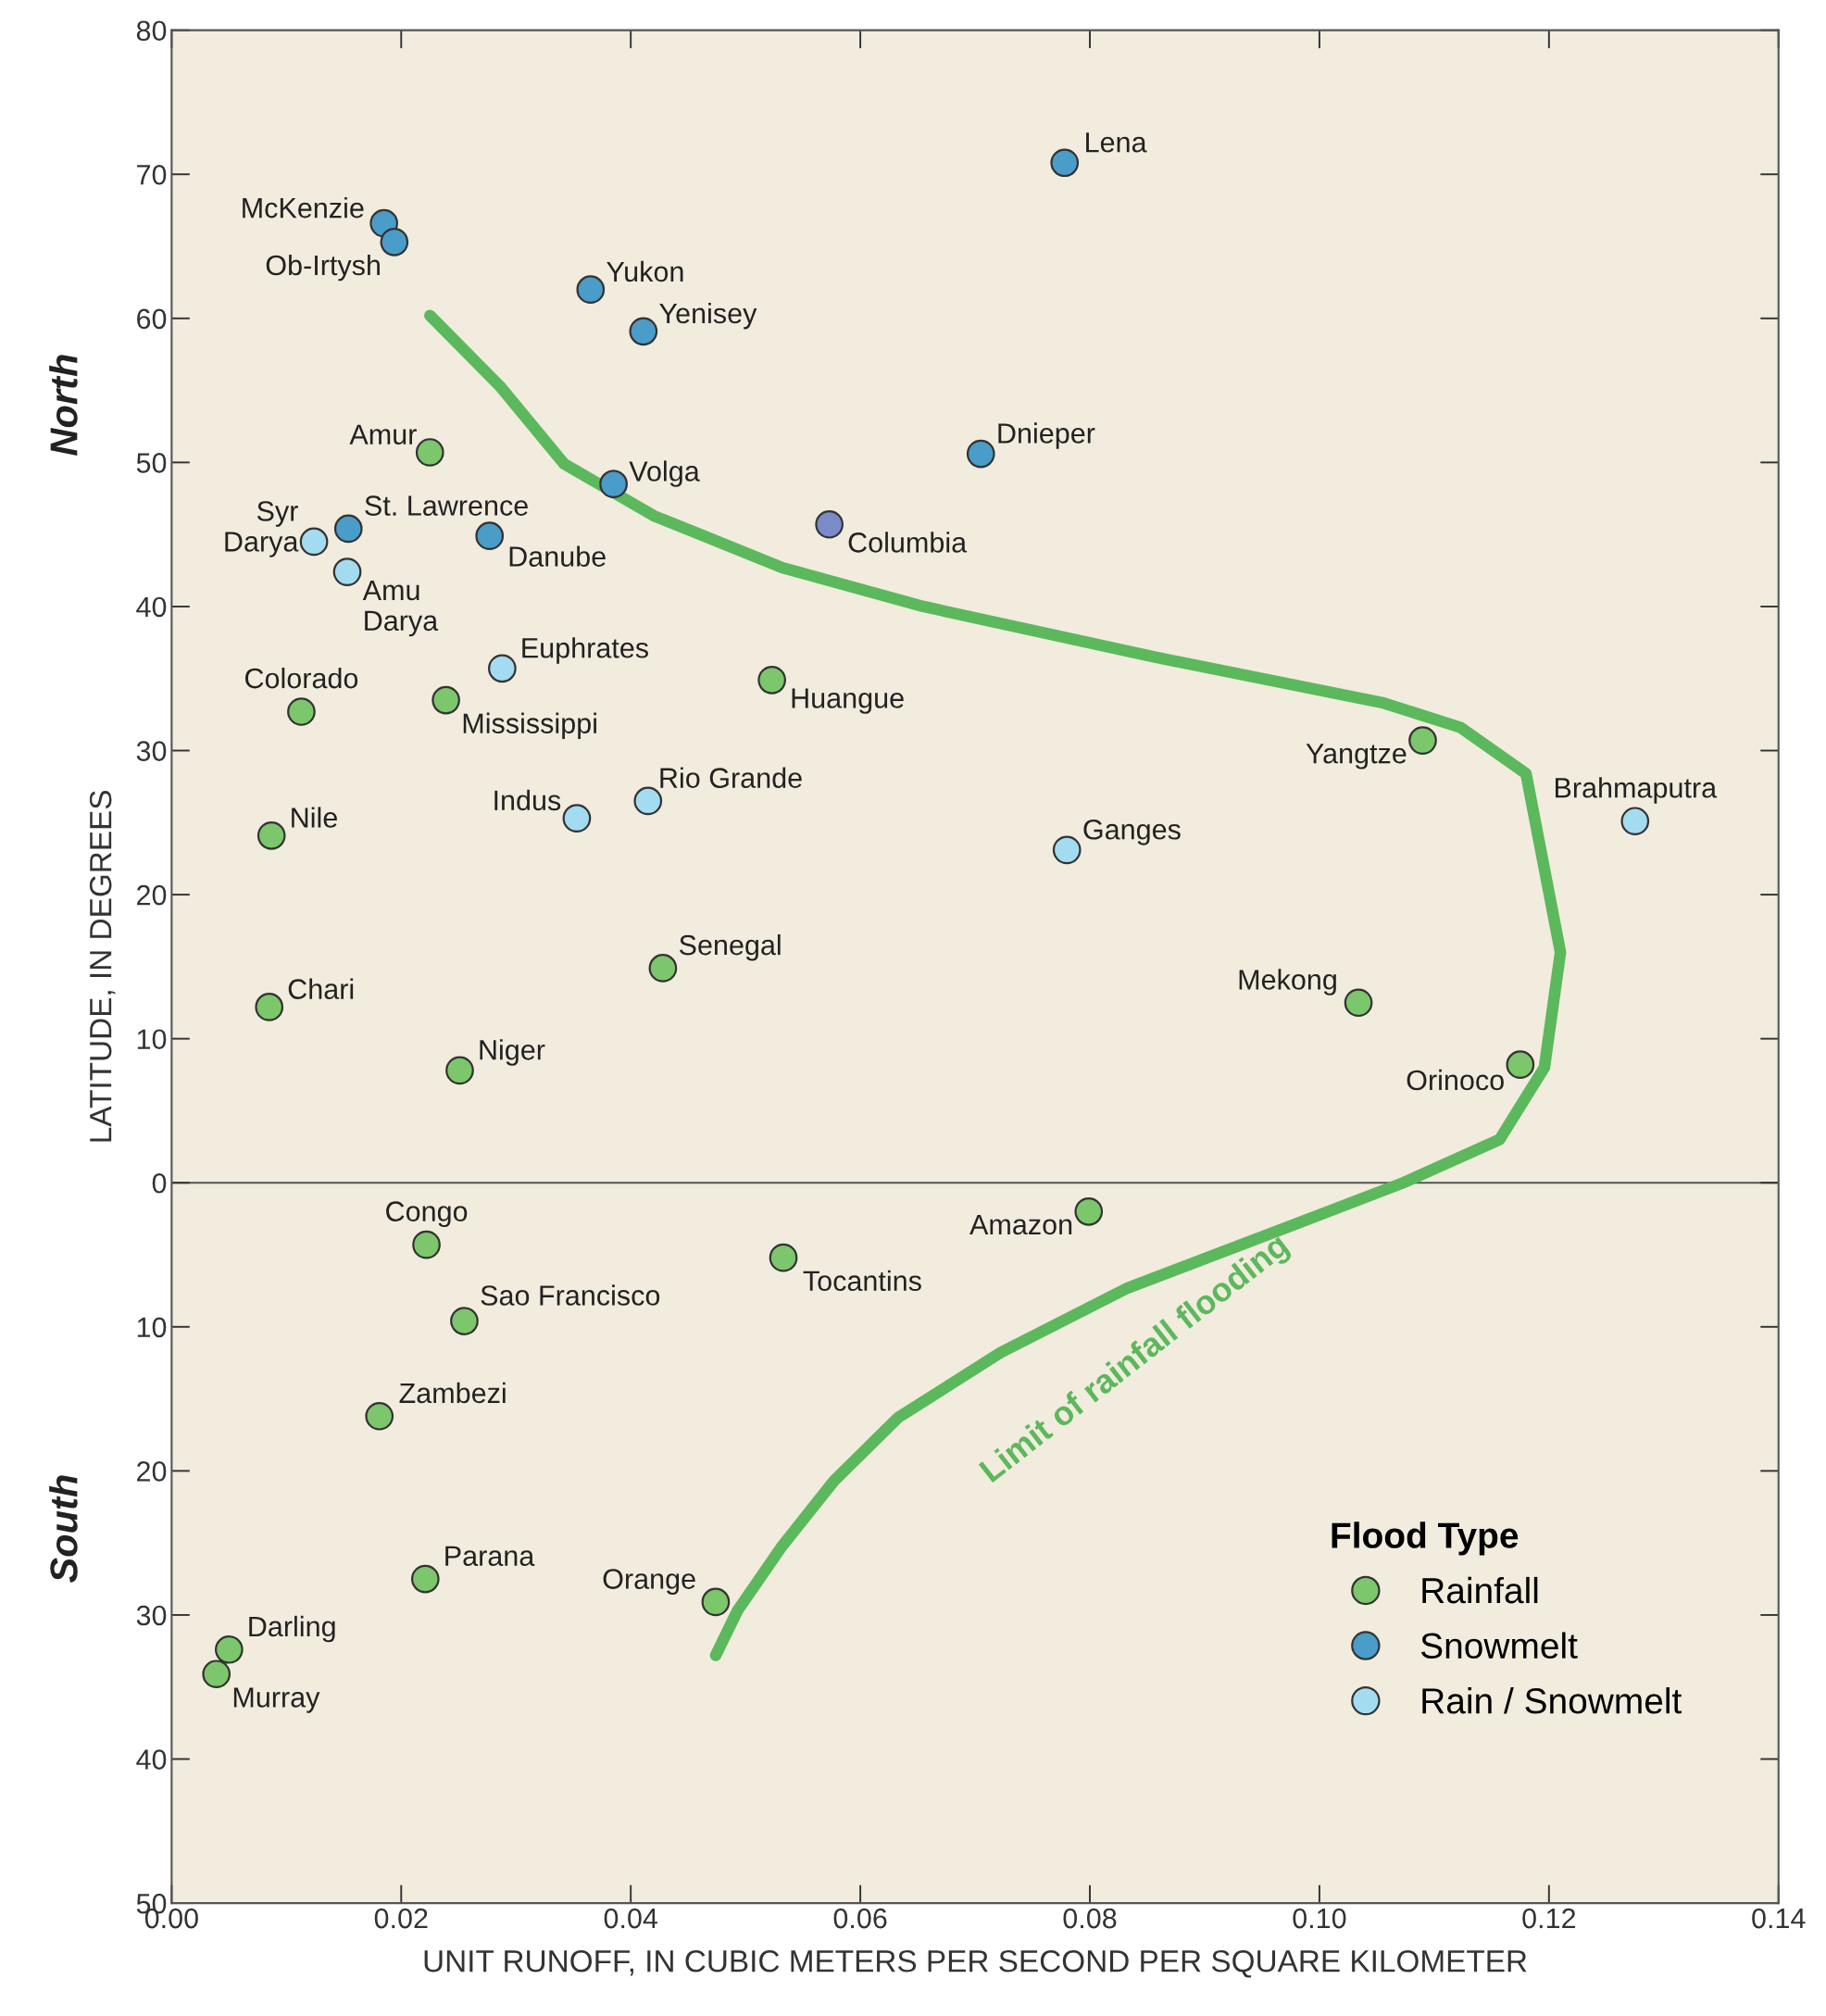 The width and height of the screenshot is (1826, 2016). Describe the element at coordinates (63, 405) in the screenshot. I see `text: North` at that location.